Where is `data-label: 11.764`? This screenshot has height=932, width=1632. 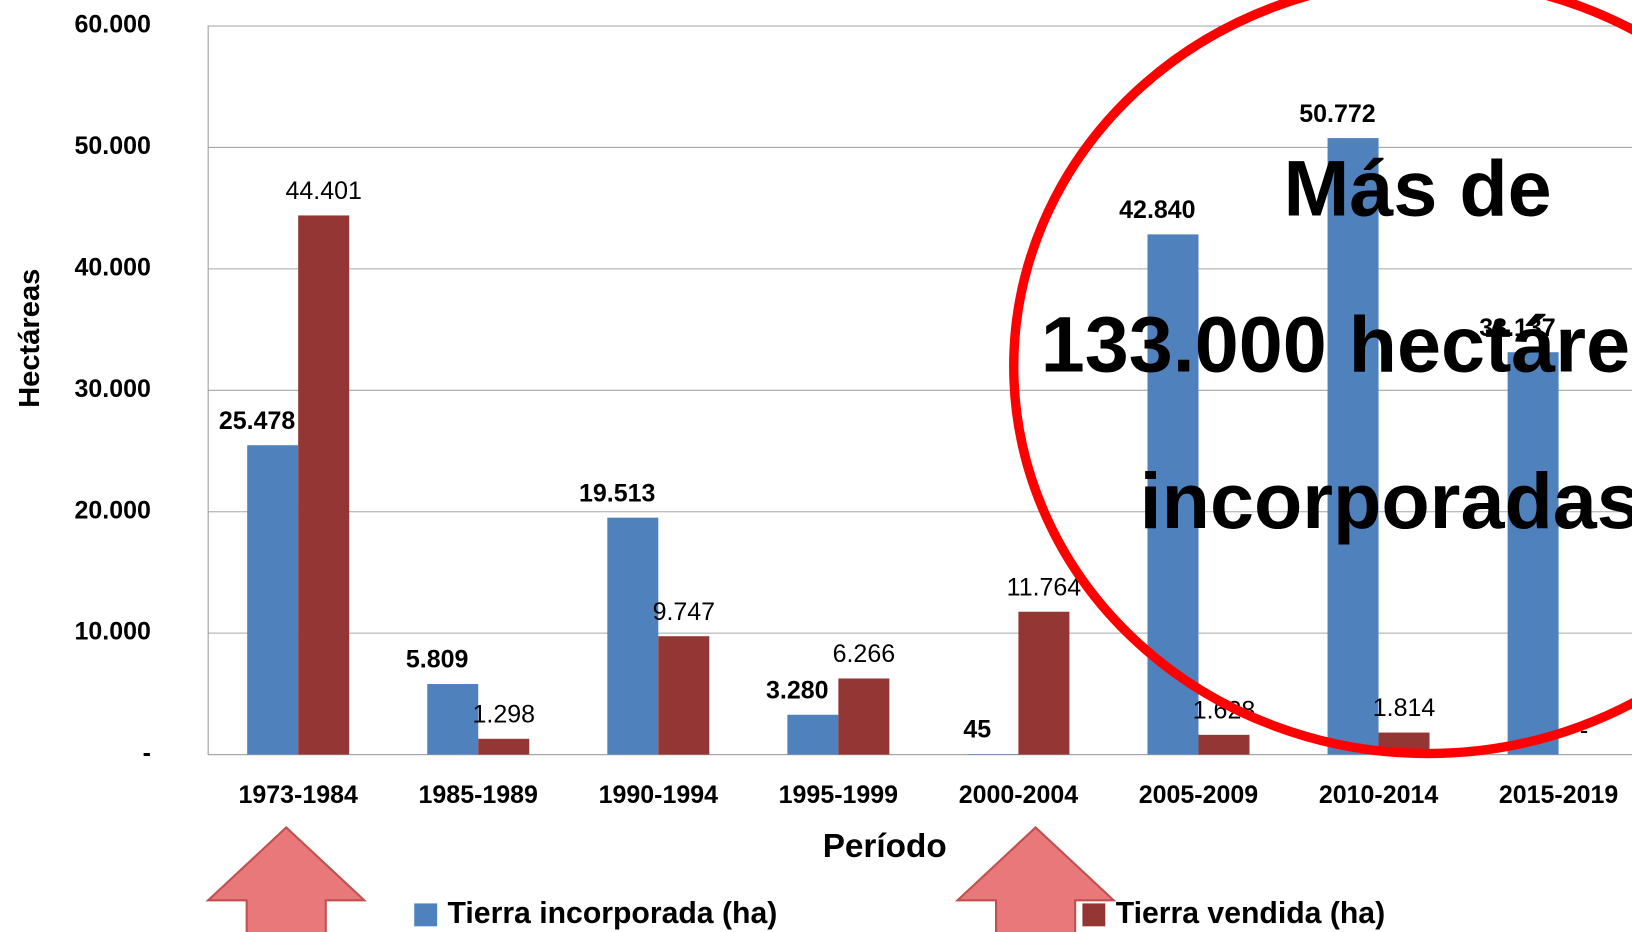
data-label: 11.764 is located at coordinates (1044, 587).